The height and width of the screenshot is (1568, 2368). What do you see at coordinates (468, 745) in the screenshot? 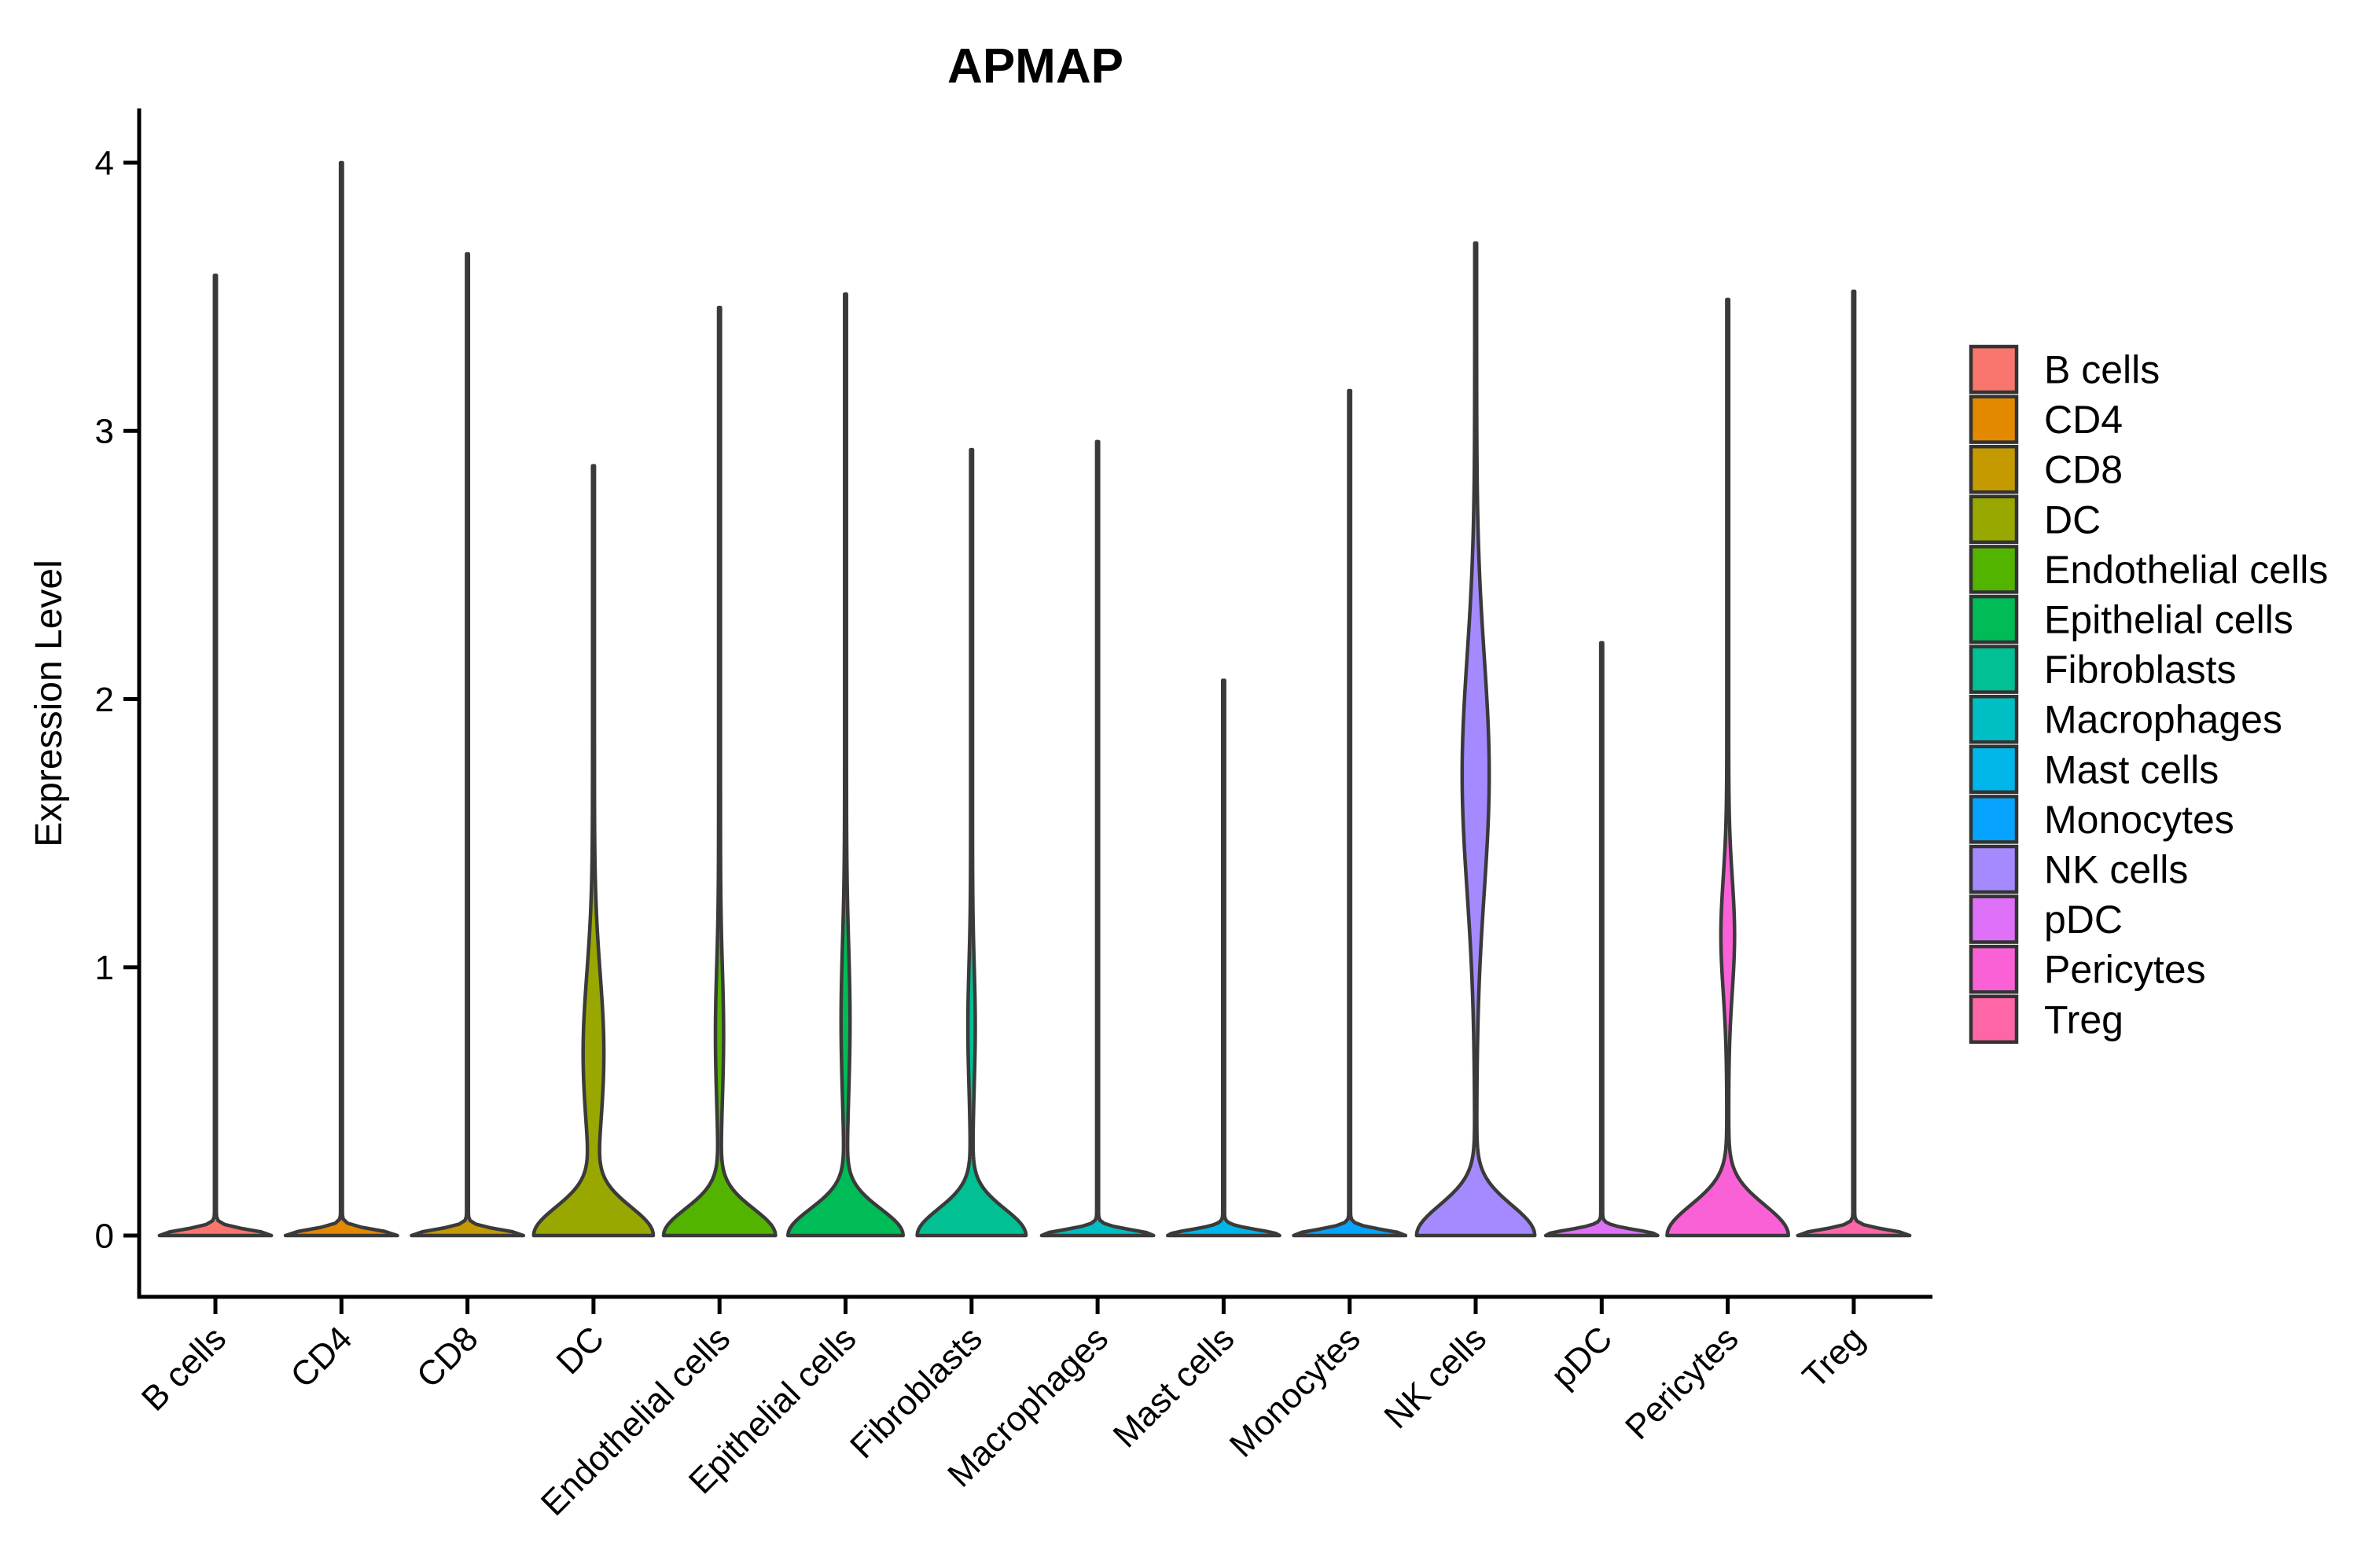
I see `violin-cd8` at bounding box center [468, 745].